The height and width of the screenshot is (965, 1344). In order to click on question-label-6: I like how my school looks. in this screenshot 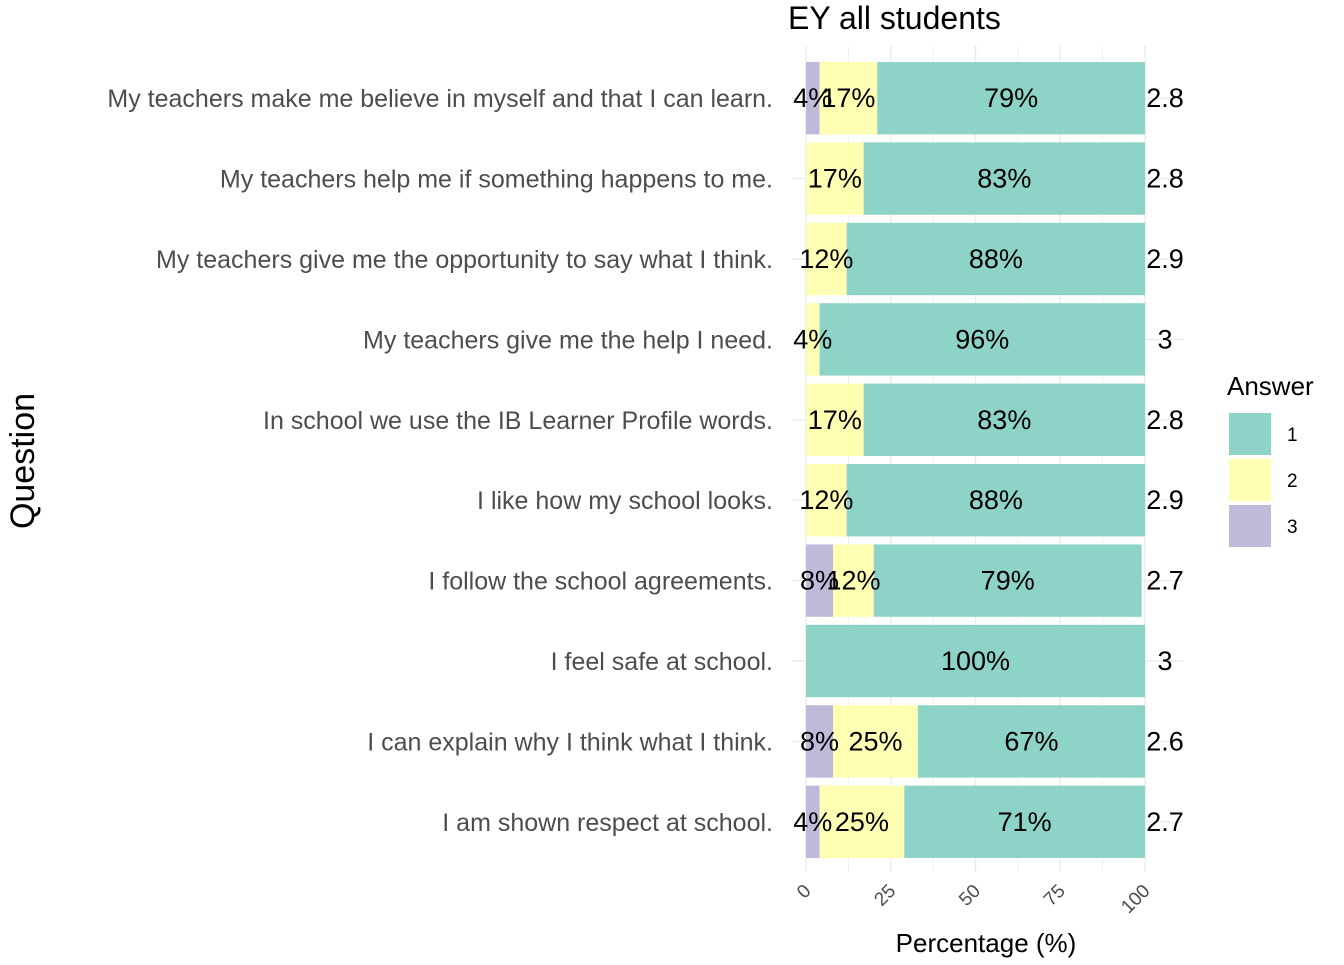, I will do `click(625, 501)`.